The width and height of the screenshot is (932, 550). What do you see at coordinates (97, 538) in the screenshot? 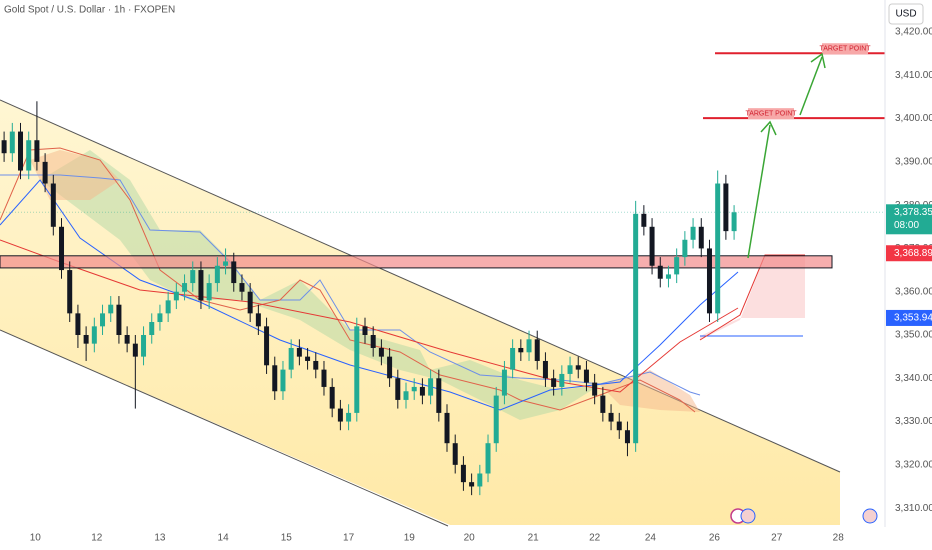
I see `x-tick-label: 12` at bounding box center [97, 538].